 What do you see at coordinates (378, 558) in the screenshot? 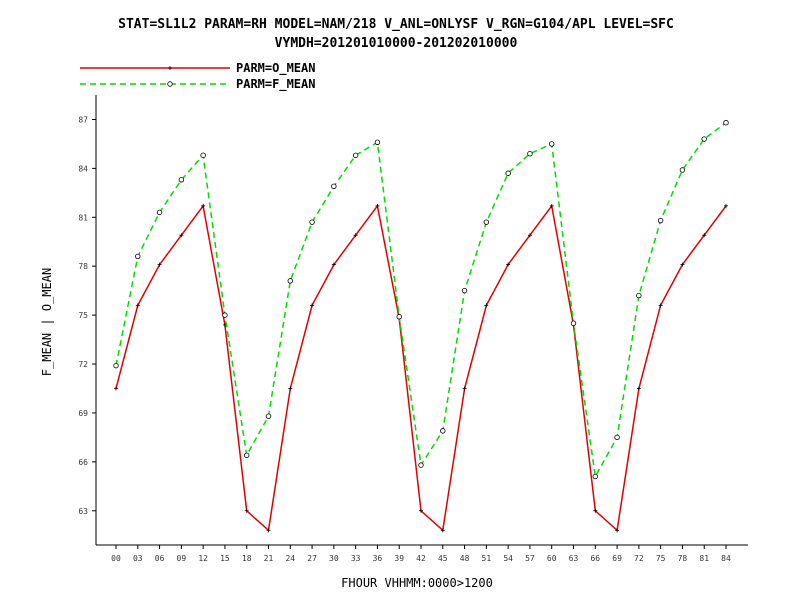
I see `x-tick-label: 36` at bounding box center [378, 558].